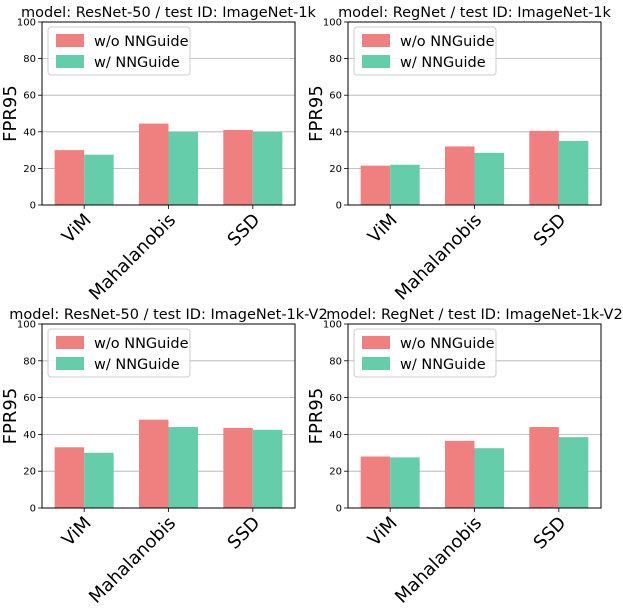 This screenshot has width=623, height=612. What do you see at coordinates (474, 315) in the screenshot?
I see `chart-title: model: RegNet / test ID: ImageNet-1k-V2` at bounding box center [474, 315].